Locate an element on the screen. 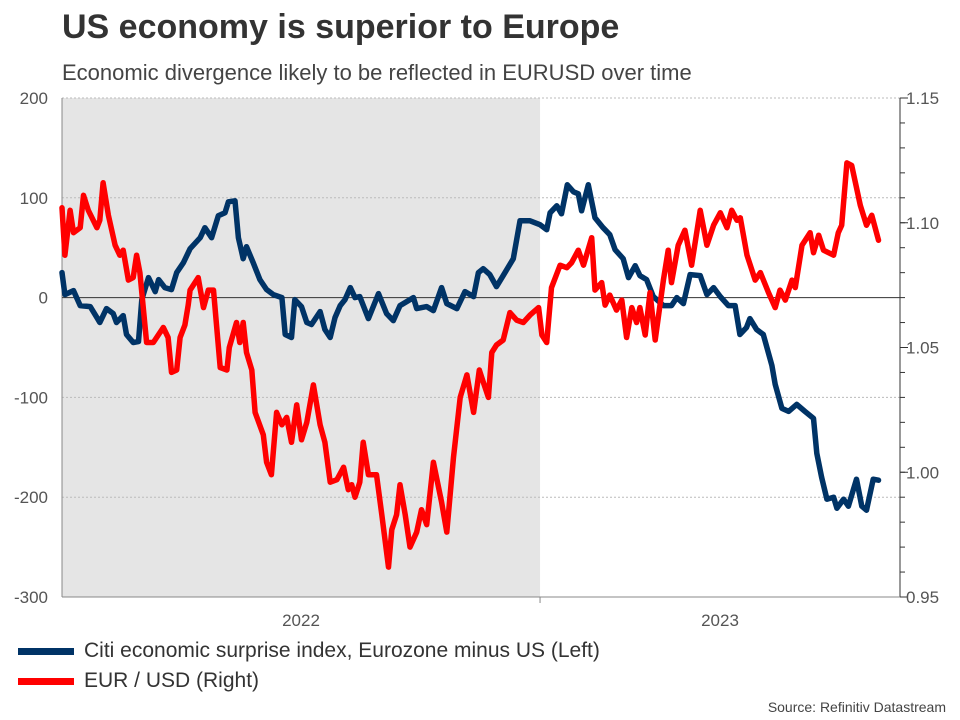  right-axis-tick-label: 0.95 is located at coordinates (922, 597).